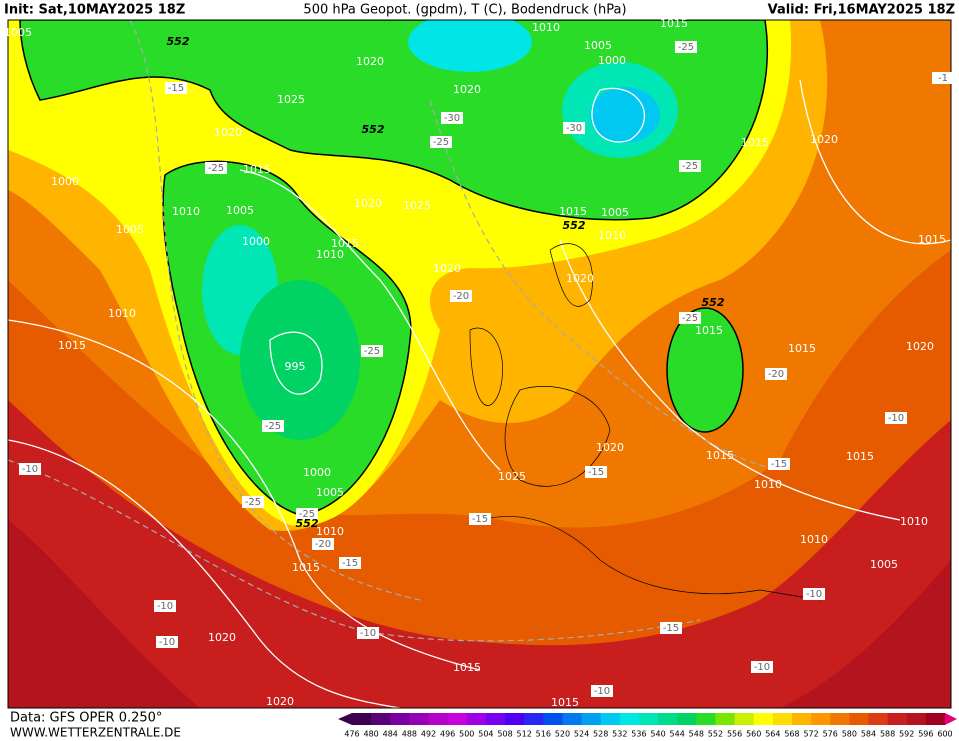 This screenshot has width=959, height=741. Describe the element at coordinates (256, 241) in the screenshot. I see `isobar-label: 1000` at that location.